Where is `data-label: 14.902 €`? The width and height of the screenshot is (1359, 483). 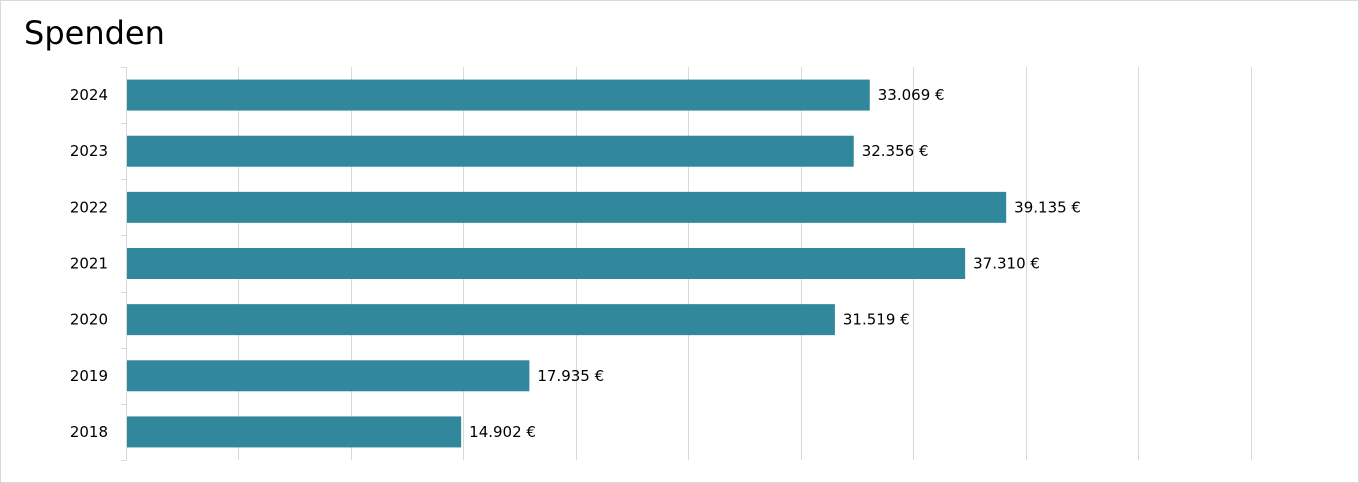
data-label: 14.902 € is located at coordinates (502, 432).